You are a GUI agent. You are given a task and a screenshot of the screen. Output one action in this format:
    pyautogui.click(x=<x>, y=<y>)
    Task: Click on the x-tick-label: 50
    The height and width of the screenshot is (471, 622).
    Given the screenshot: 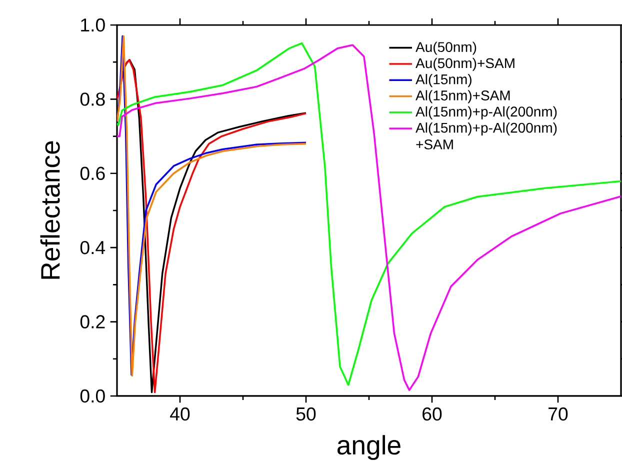 What is the action you would take?
    pyautogui.click(x=306, y=414)
    